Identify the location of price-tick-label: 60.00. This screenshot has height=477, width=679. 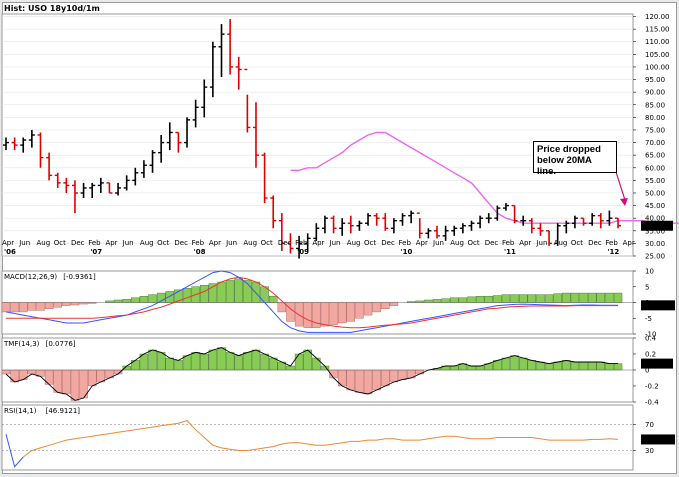
(655, 168).